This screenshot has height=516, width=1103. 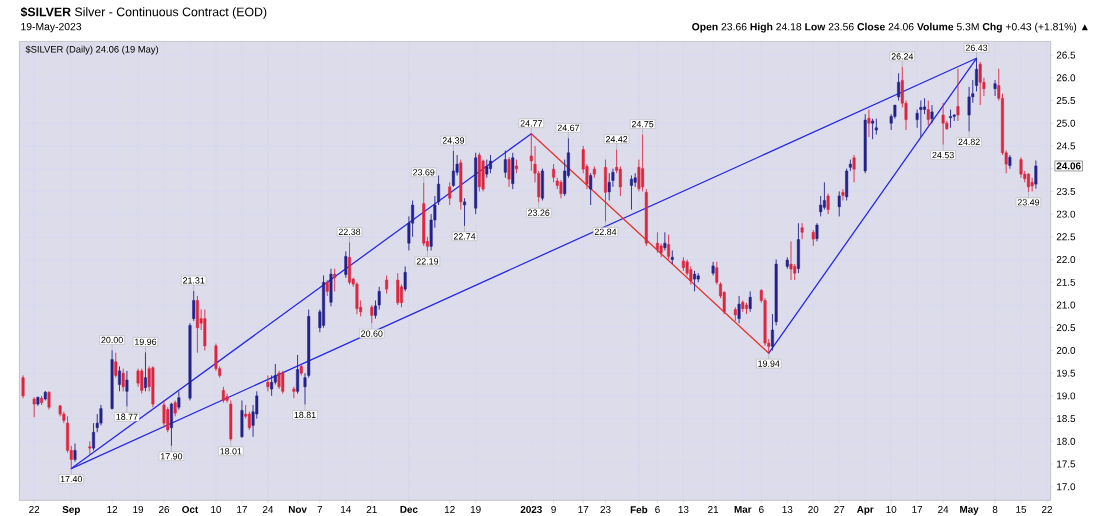 I want to click on chart-subtitle: 19-May-2023, so click(x=51, y=27).